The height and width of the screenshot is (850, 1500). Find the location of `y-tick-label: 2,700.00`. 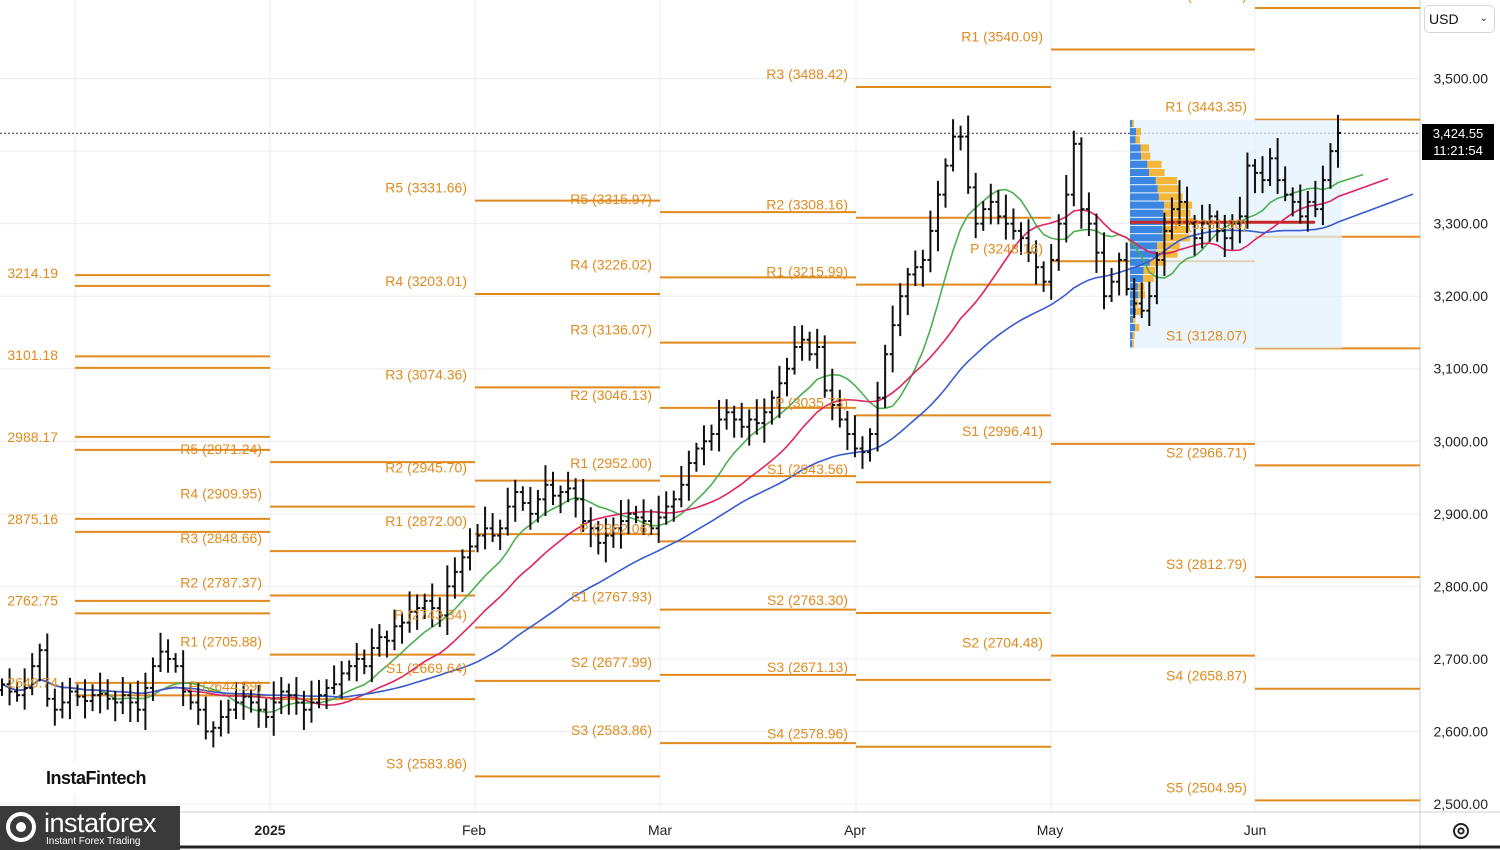

y-tick-label: 2,700.00 is located at coordinates (1461, 659).